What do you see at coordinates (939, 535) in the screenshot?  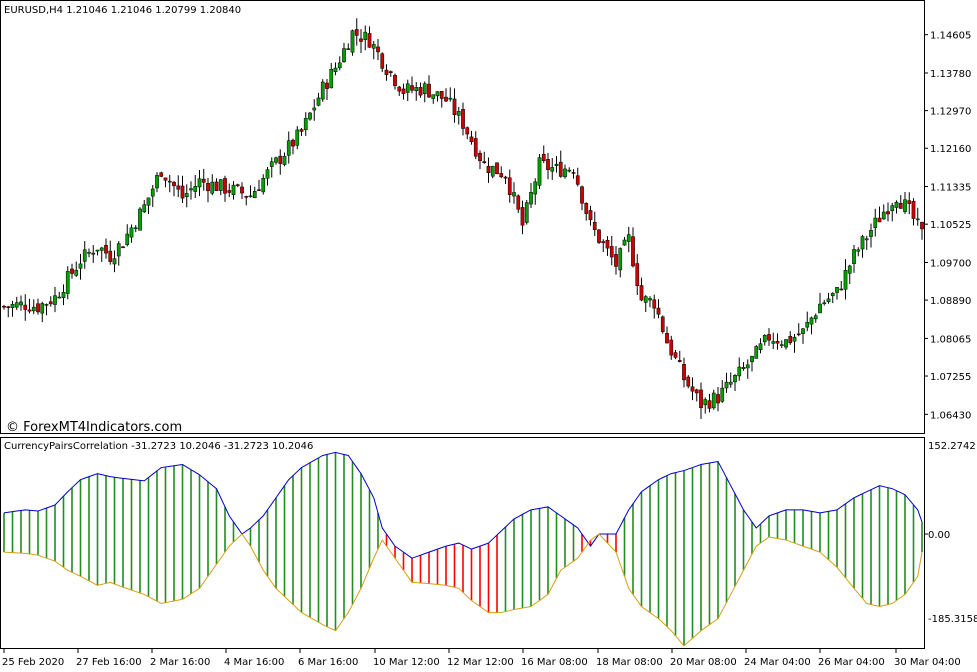 I see `indicator-tick-label: 0.00` at bounding box center [939, 535].